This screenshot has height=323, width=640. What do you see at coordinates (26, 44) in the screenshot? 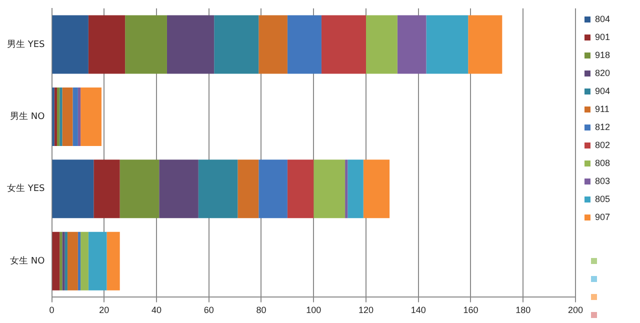
I see `y-tick-label: 男生 YES` at bounding box center [26, 44].